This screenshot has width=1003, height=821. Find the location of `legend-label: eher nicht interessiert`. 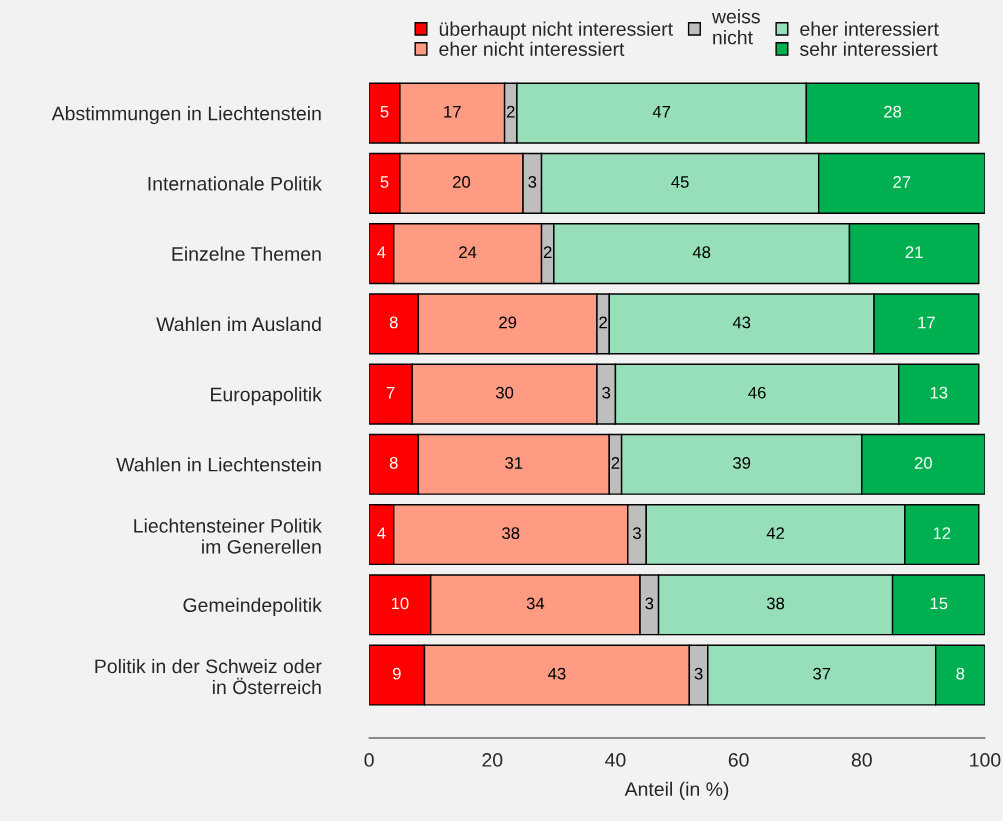

legend-label: eher nicht interessiert is located at coordinates (532, 48).